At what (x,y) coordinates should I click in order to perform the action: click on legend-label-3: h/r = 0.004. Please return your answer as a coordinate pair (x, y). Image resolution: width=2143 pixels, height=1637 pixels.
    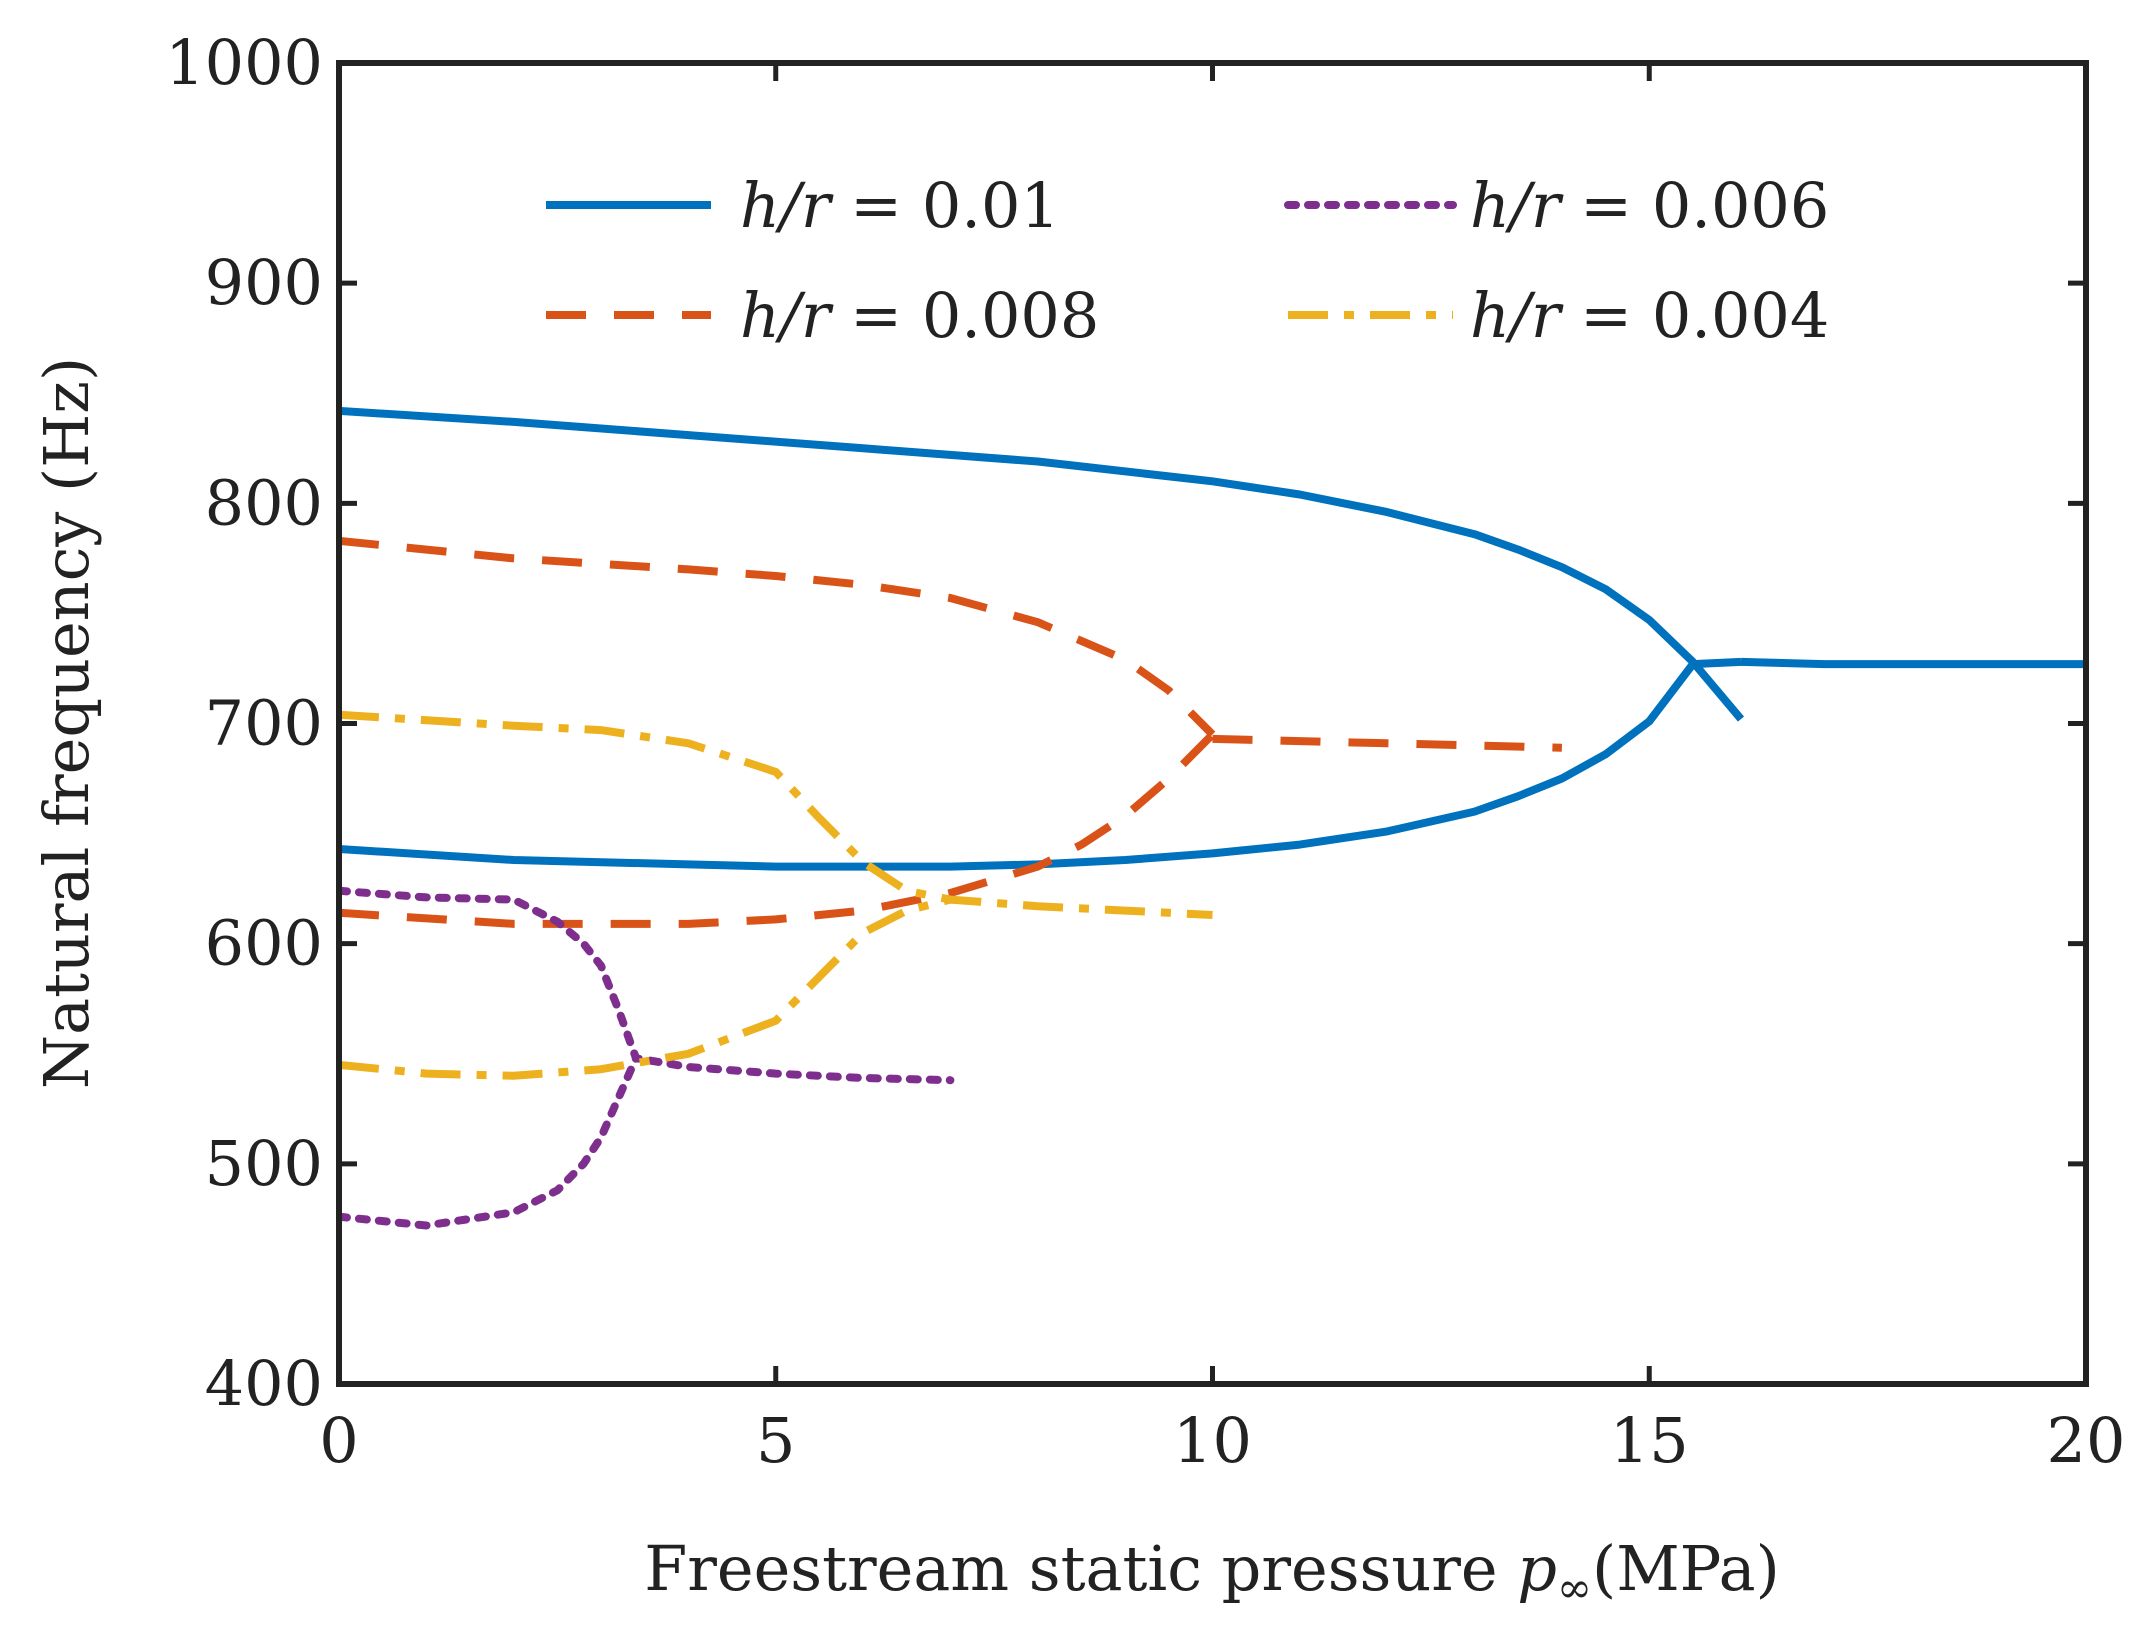
    Looking at the image, I should click on (1649, 315).